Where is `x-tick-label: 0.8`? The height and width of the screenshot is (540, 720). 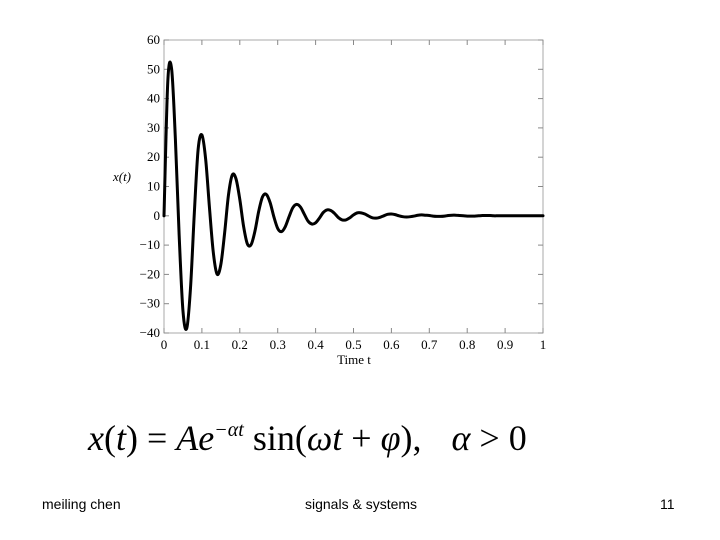 x-tick-label: 0.8 is located at coordinates (467, 344).